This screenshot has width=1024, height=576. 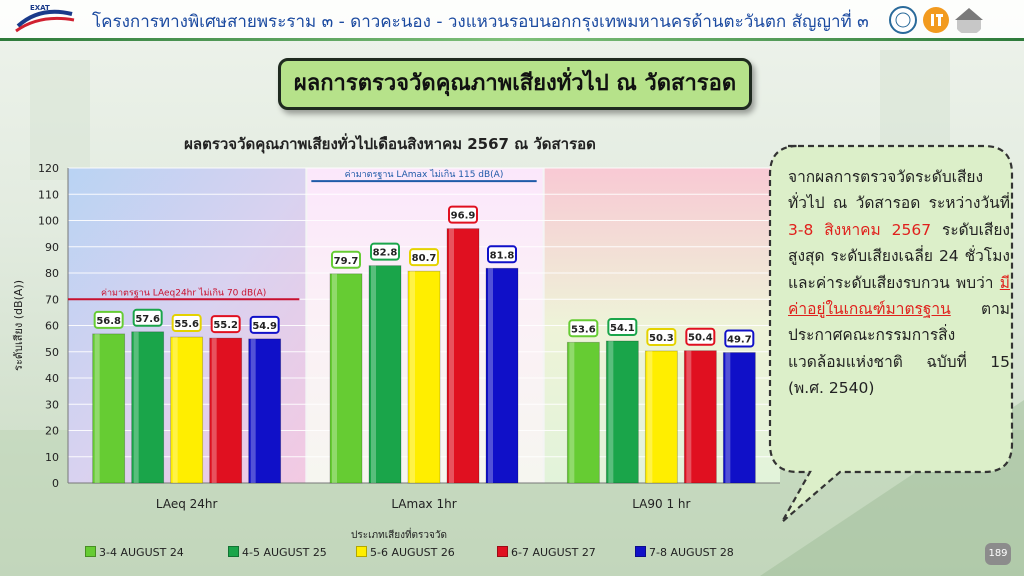 I want to click on banner-title: ผลการตรวจวัดคุณภาพเสียงทั่วไป ณ วัดสารอด, so click(x=515, y=83).